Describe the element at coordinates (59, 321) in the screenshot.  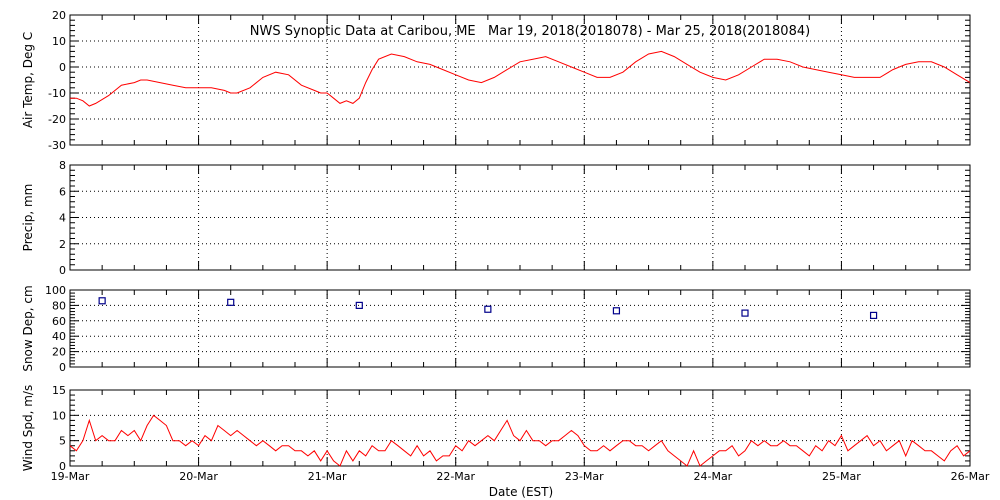
I see `snow-depth-ytick-label: 60` at that location.